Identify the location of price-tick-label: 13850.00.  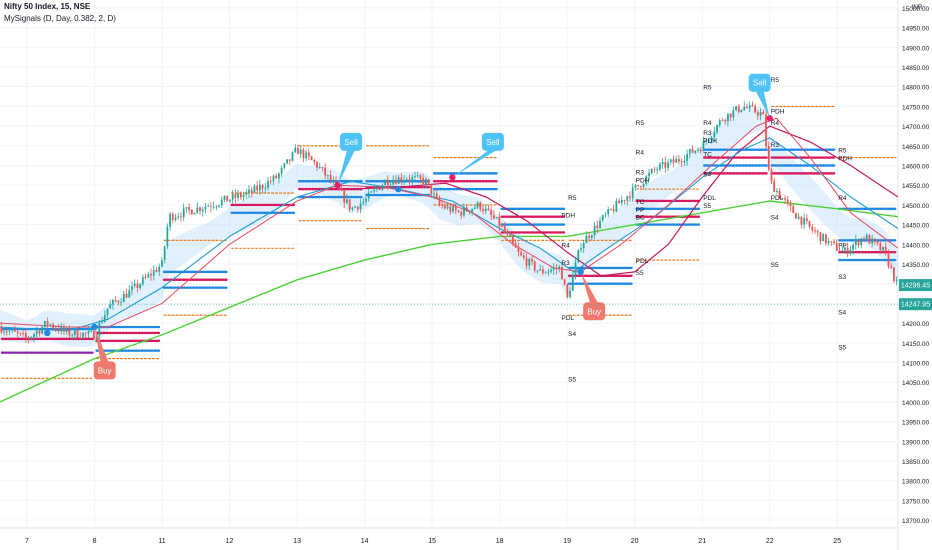
(915, 462).